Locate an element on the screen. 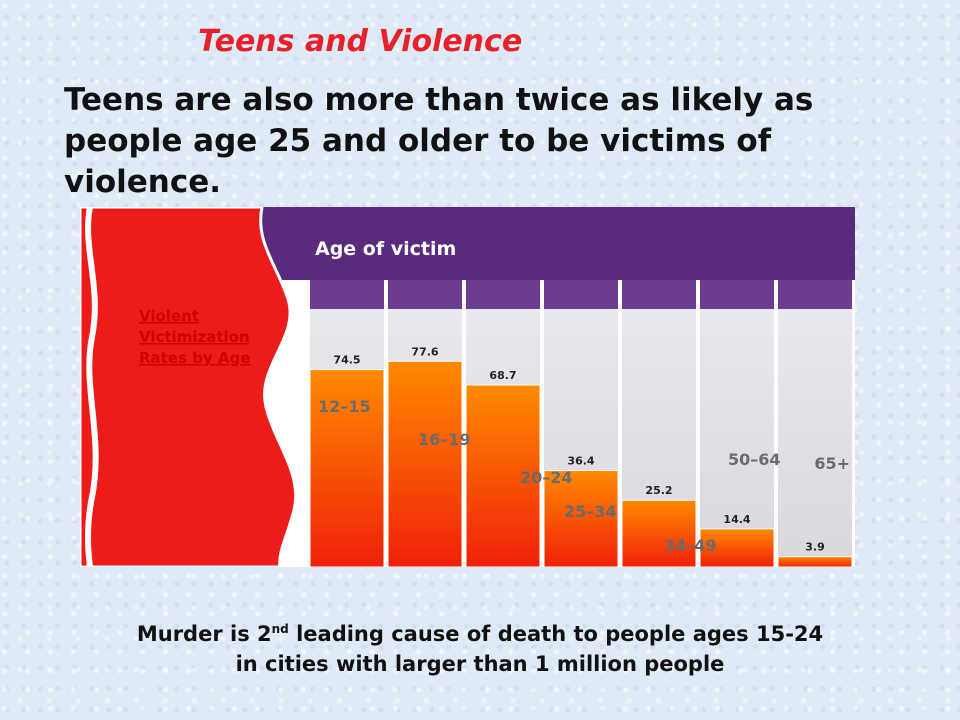 This screenshot has height=720, width=960. category-label: 20–24 is located at coordinates (546, 477).